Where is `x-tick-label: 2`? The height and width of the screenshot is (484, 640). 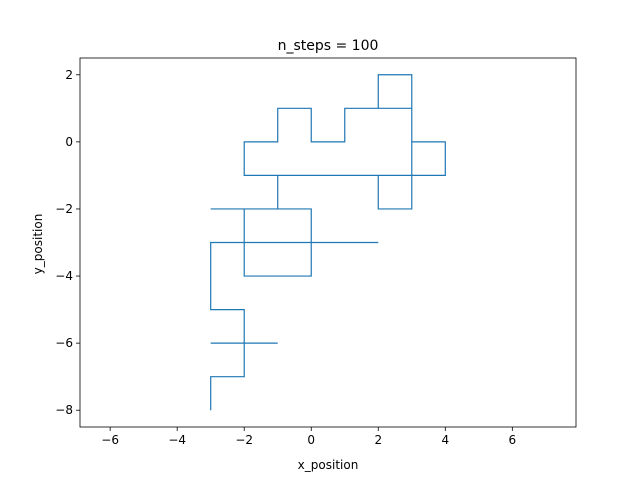 x-tick-label: 2 is located at coordinates (378, 440).